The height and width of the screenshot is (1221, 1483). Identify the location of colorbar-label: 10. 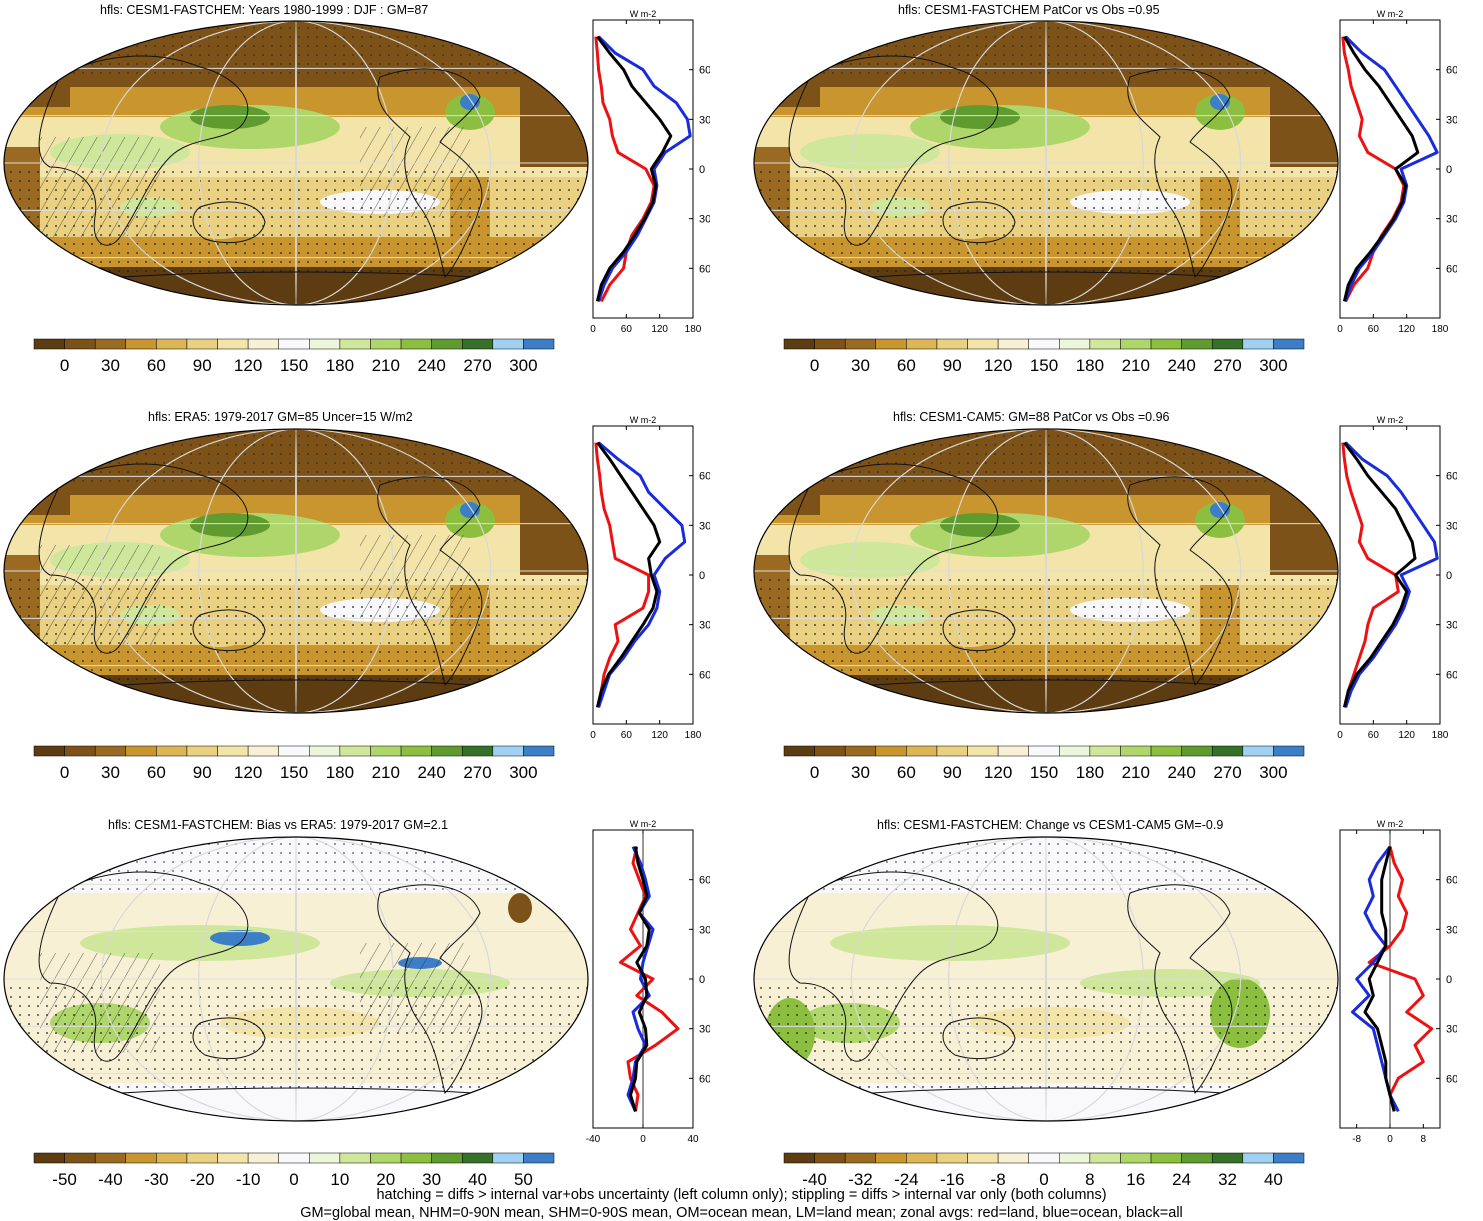
(339, 1179).